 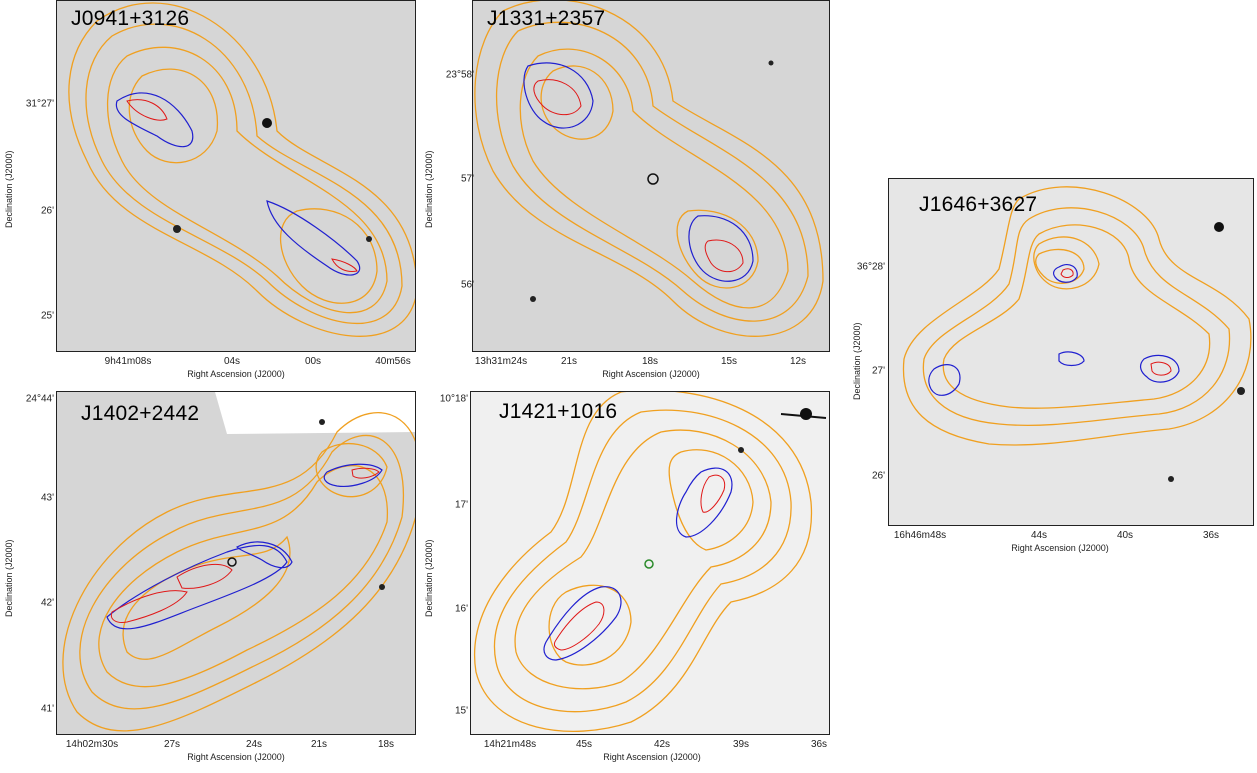 I want to click on y-tick: 16', so click(x=461, y=609).